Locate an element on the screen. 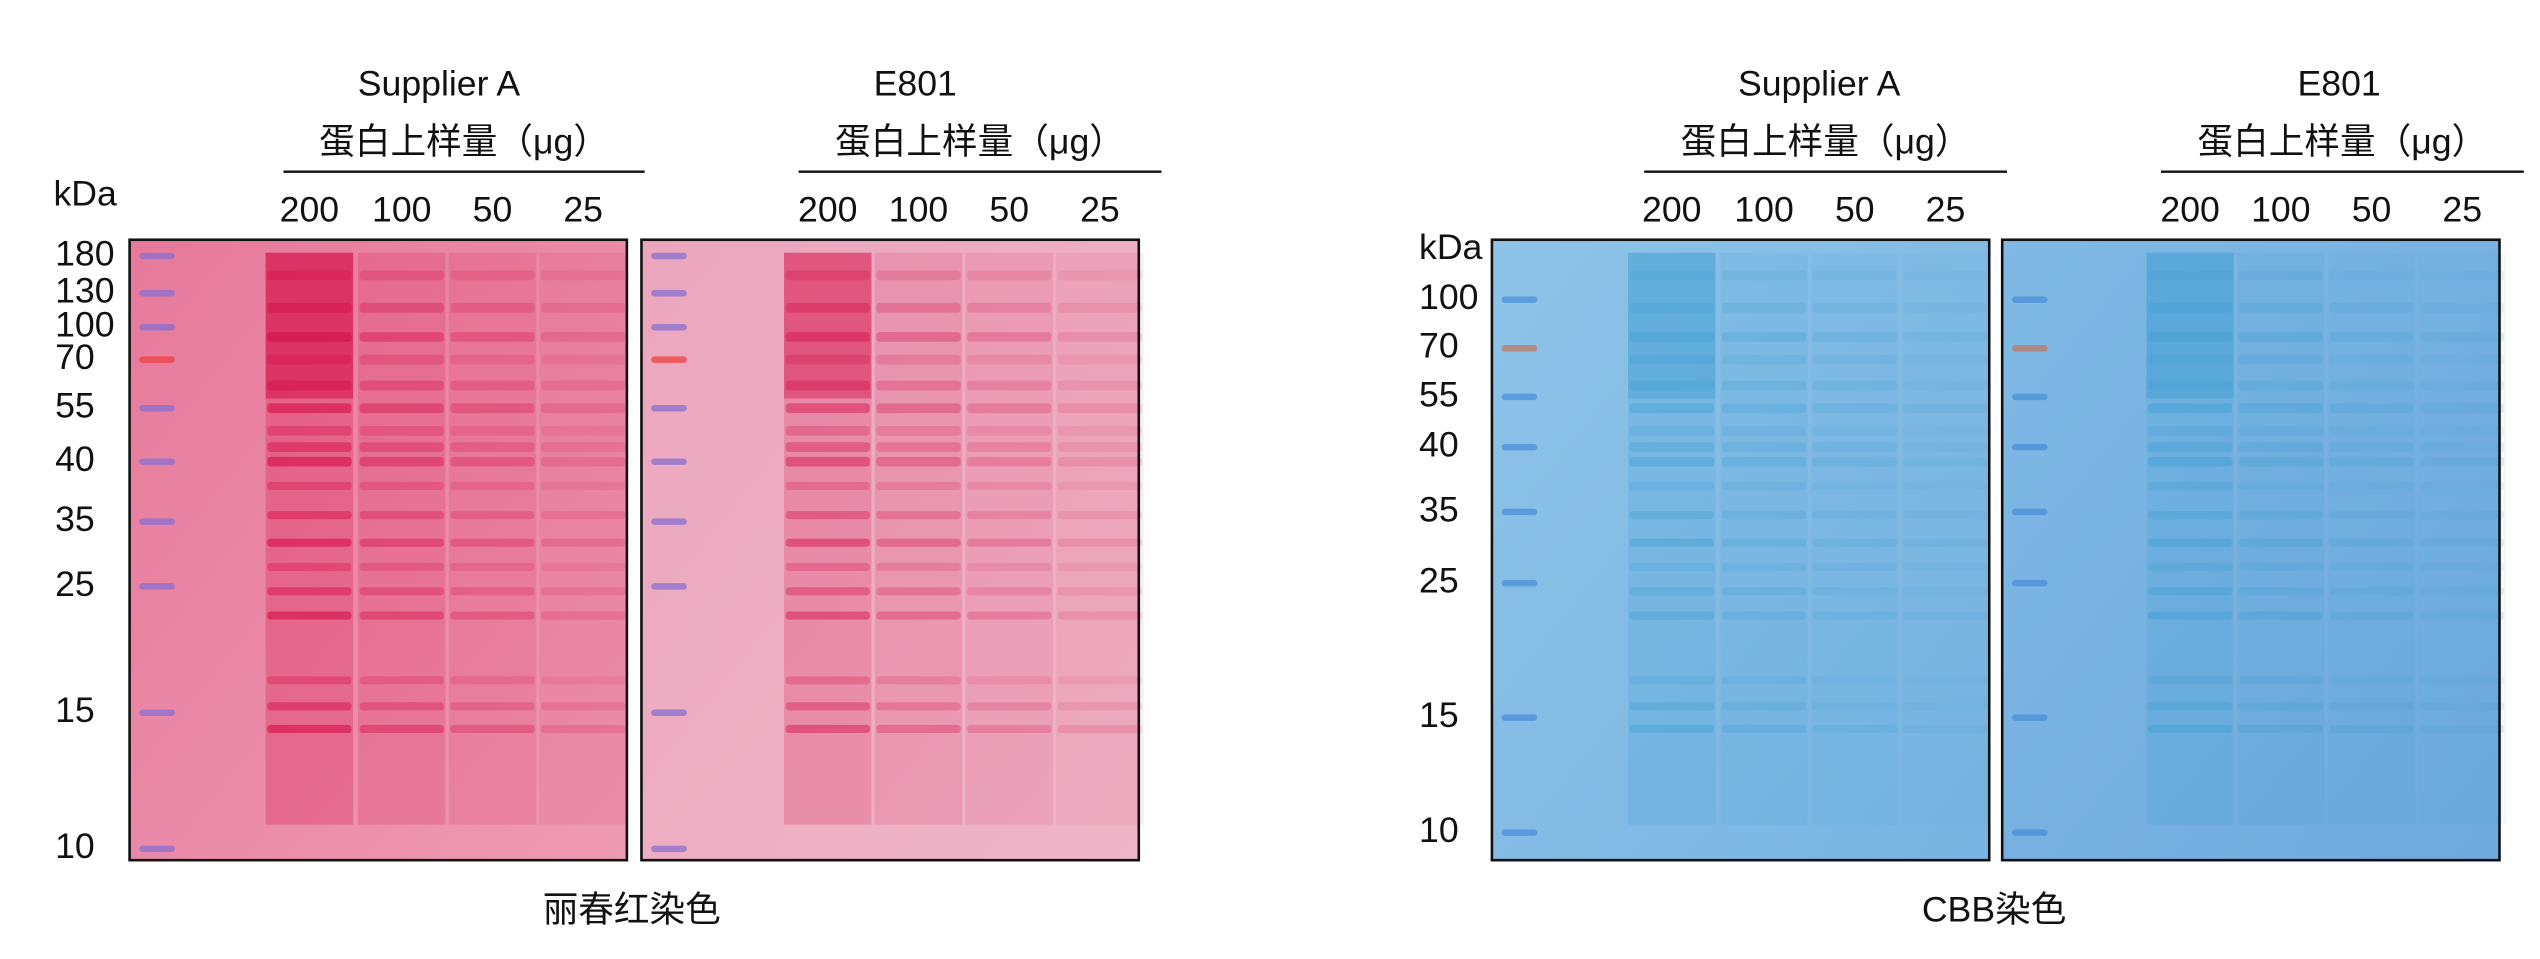 The width and height of the screenshot is (2540, 959). gel is located at coordinates (1740, 550).